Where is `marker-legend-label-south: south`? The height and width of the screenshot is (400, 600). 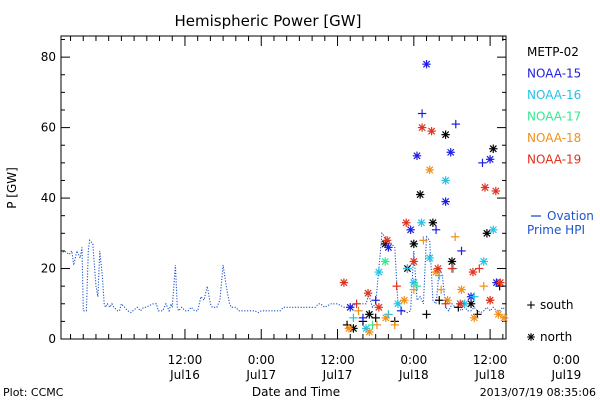
marker-legend-label-south: south is located at coordinates (557, 305).